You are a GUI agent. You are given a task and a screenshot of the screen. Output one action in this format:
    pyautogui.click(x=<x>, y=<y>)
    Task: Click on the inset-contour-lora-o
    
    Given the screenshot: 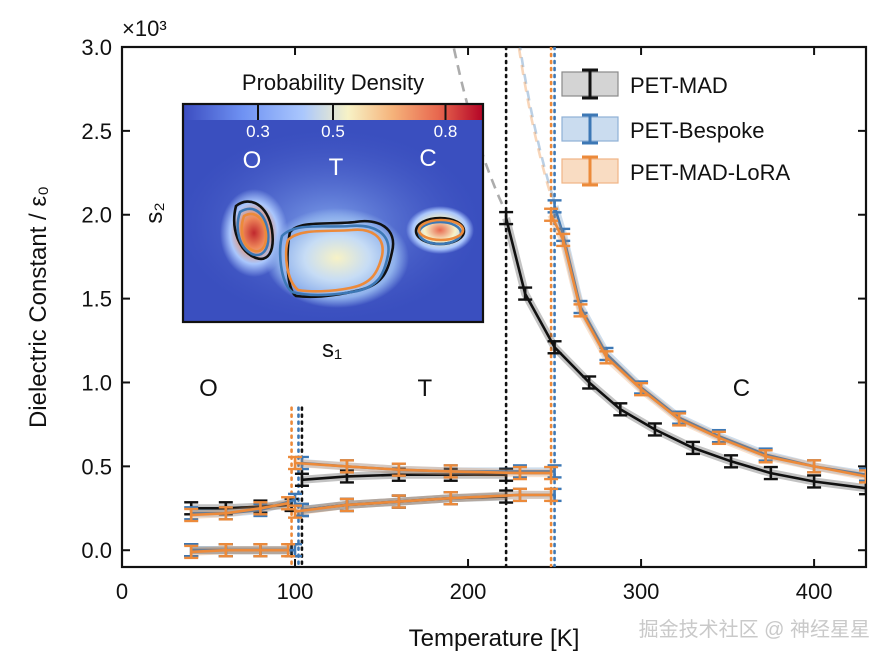 What is the action you would take?
    pyautogui.click(x=254, y=232)
    